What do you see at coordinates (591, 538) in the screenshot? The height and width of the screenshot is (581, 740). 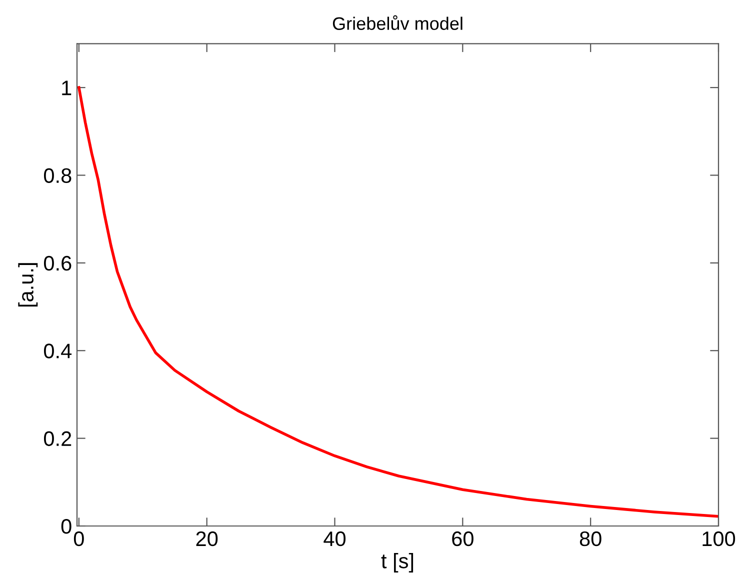 I see `x-tick-label: 80` at bounding box center [591, 538].